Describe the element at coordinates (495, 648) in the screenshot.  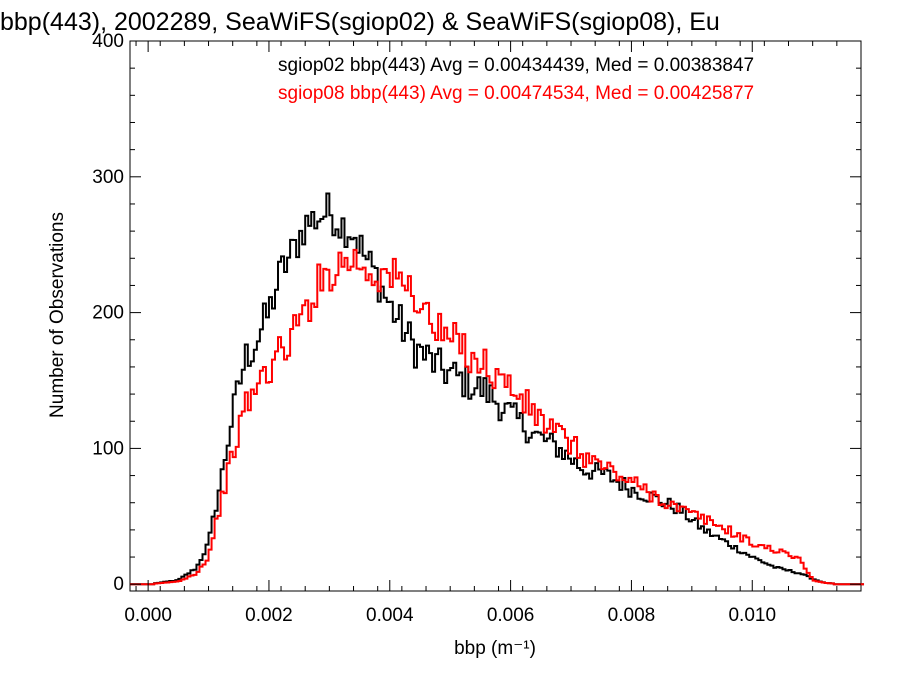
I see `x-axis-label: bbp (m⁻¹)` at that location.